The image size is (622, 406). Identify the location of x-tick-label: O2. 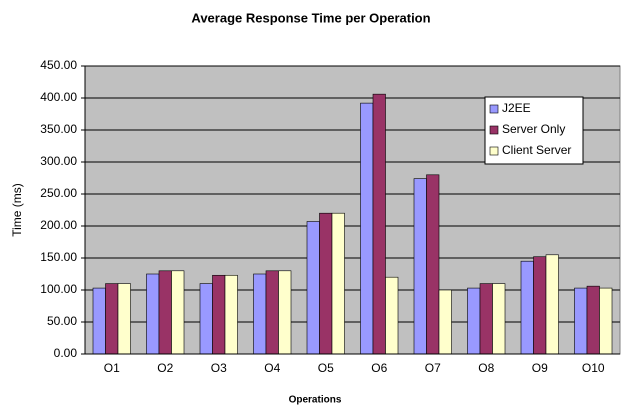
(165, 368).